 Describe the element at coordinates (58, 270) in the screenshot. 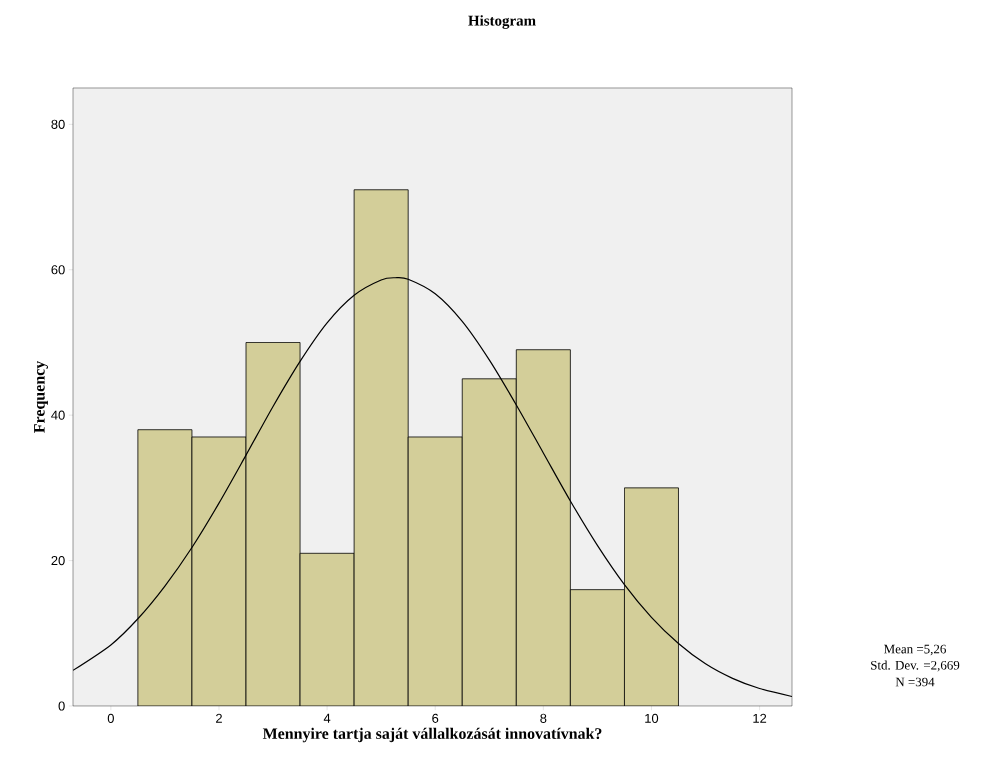

I see `y-tick-label: 60` at that location.